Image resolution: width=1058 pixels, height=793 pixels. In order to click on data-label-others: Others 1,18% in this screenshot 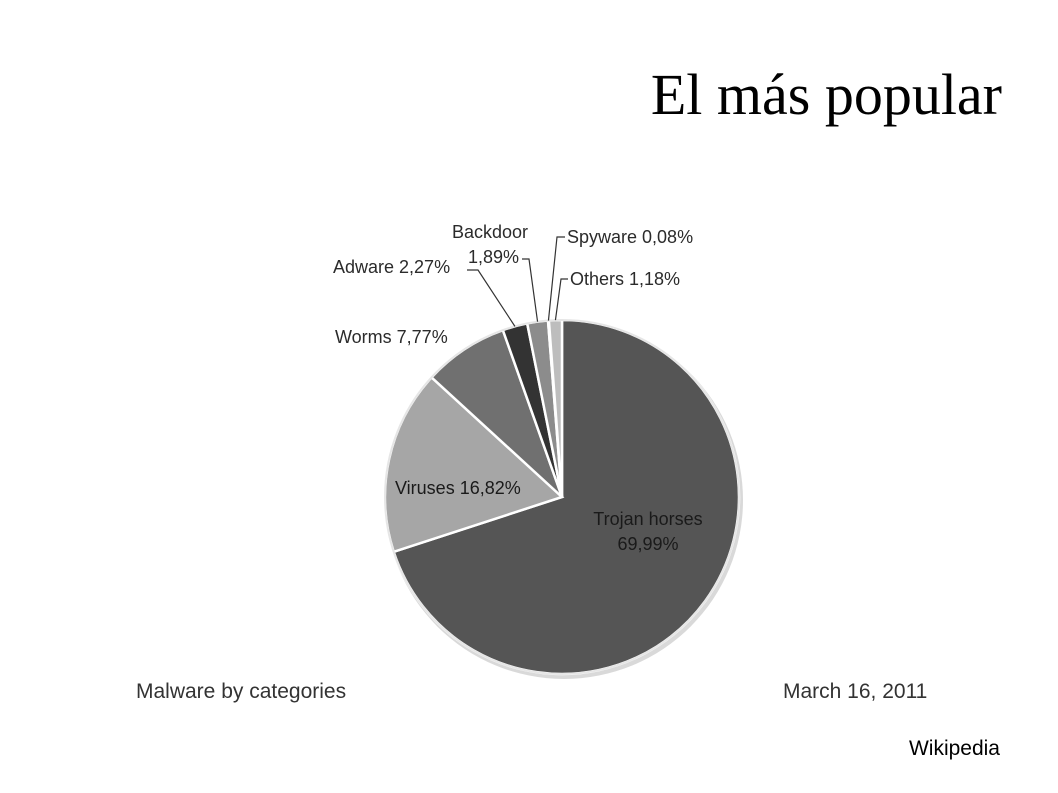, I will do `click(625, 279)`.